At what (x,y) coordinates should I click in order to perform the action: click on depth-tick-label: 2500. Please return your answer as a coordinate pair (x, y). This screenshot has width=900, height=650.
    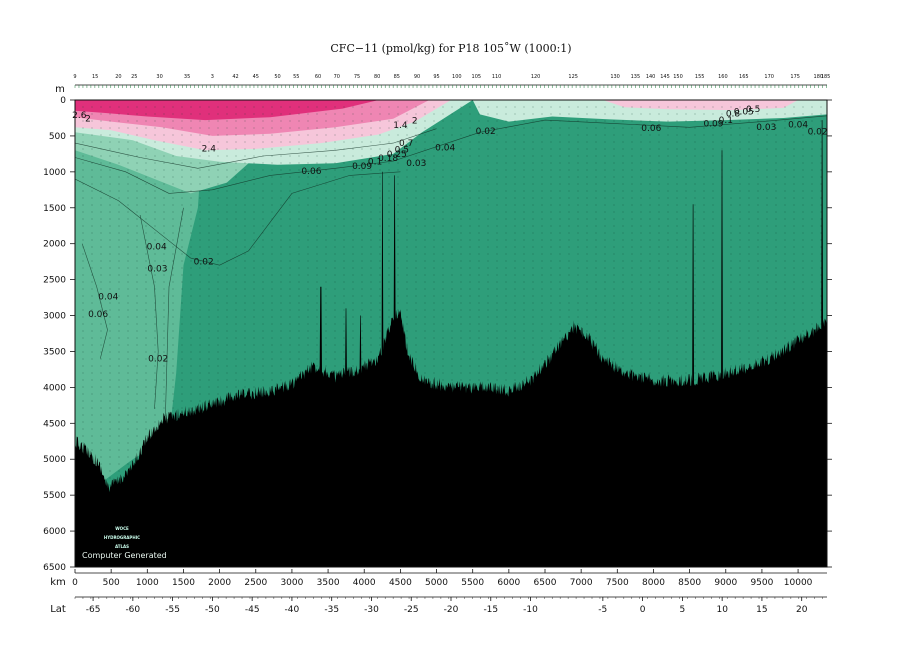
    Looking at the image, I should click on (54, 281).